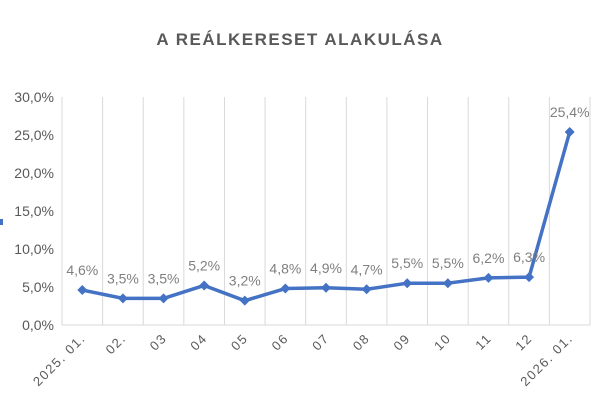 The width and height of the screenshot is (600, 400). What do you see at coordinates (245, 281) in the screenshot?
I see `data-label: 3,2%` at bounding box center [245, 281].